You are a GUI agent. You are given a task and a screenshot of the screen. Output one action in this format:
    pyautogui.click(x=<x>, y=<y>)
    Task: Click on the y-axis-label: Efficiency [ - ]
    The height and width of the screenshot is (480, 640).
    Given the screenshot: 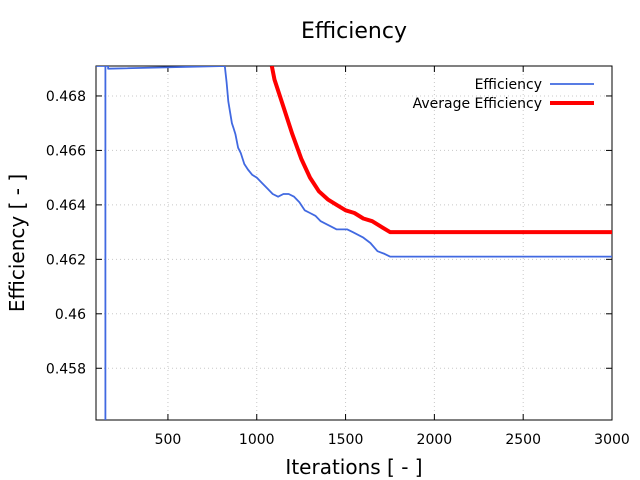 What is the action you would take?
    pyautogui.click(x=17, y=243)
    